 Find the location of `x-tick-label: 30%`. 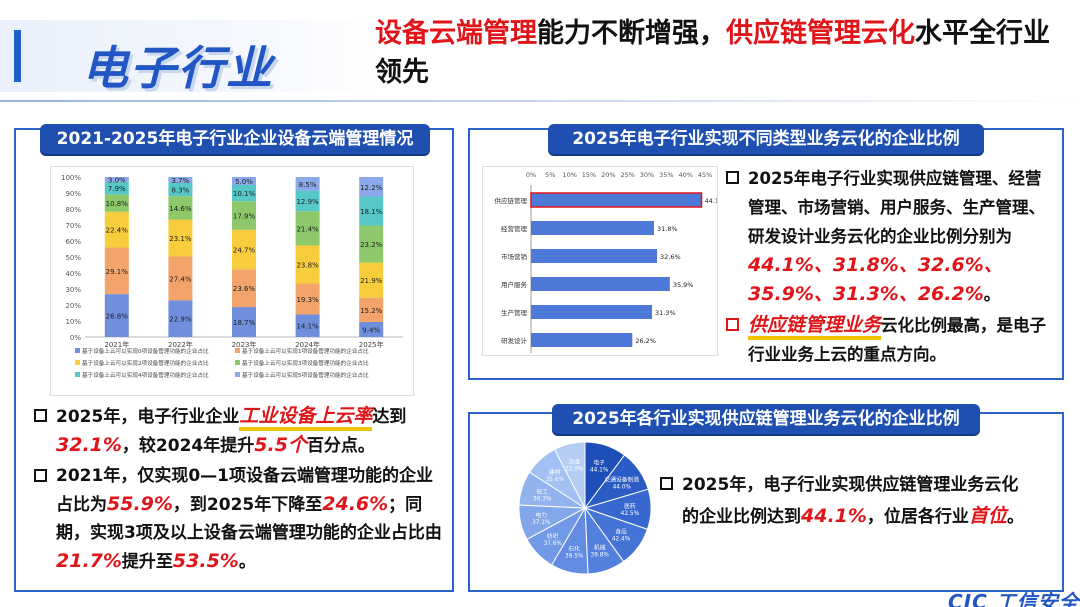

x-tick-label: 30% is located at coordinates (647, 175).